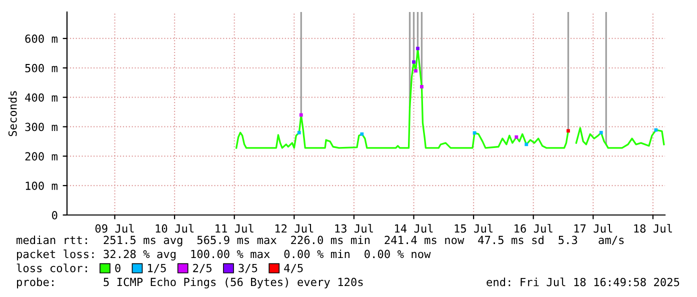 The image size is (697, 297). Describe the element at coordinates (248, 269) in the screenshot. I see `legend-label: 3/5` at that location.